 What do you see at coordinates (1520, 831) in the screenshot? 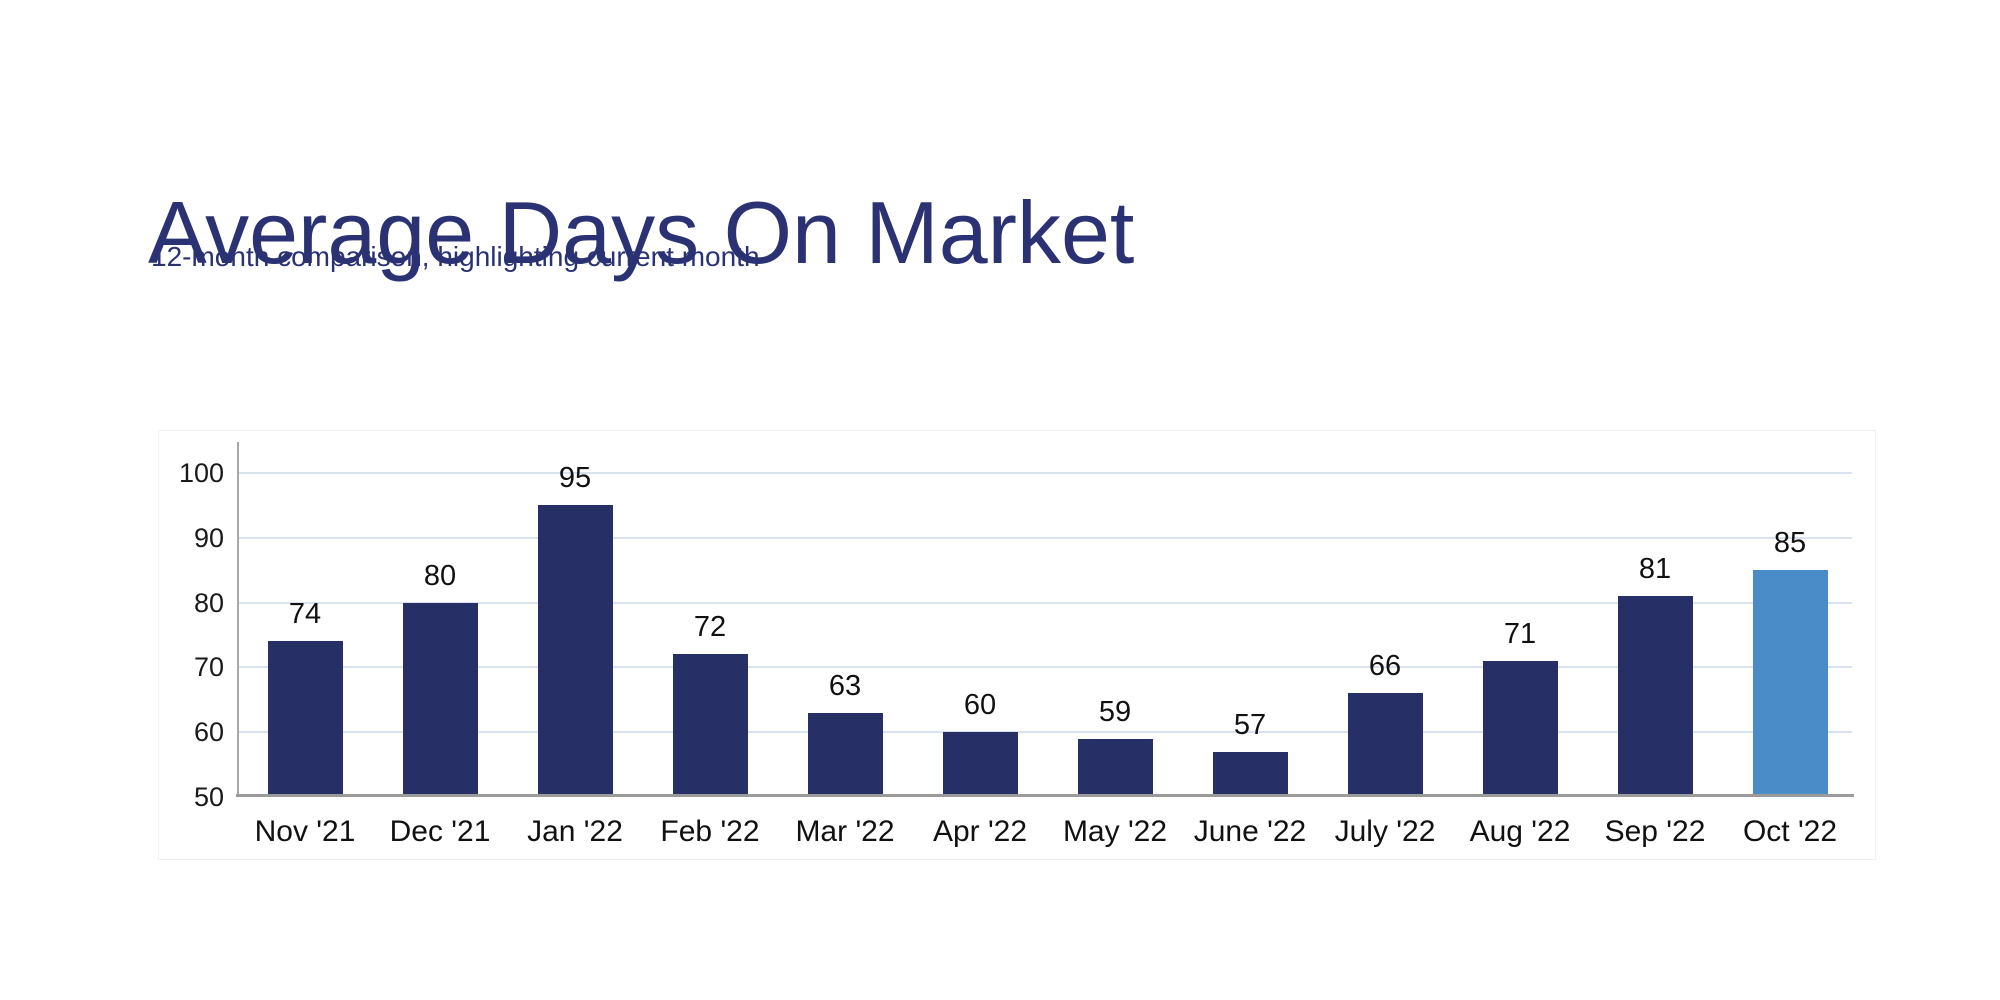
I see `x-tick-label: Aug '22` at bounding box center [1520, 831].